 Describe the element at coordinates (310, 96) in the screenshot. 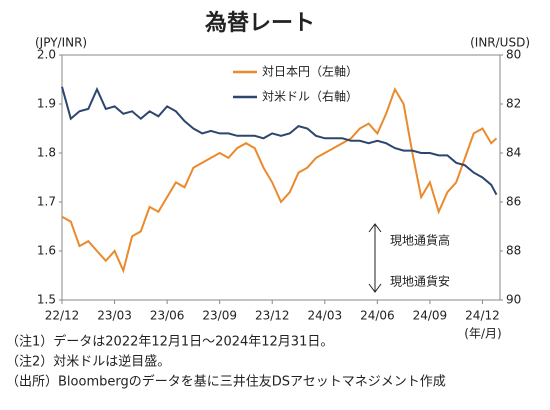

I see `legend-label: 対米ドル（右軸）` at that location.